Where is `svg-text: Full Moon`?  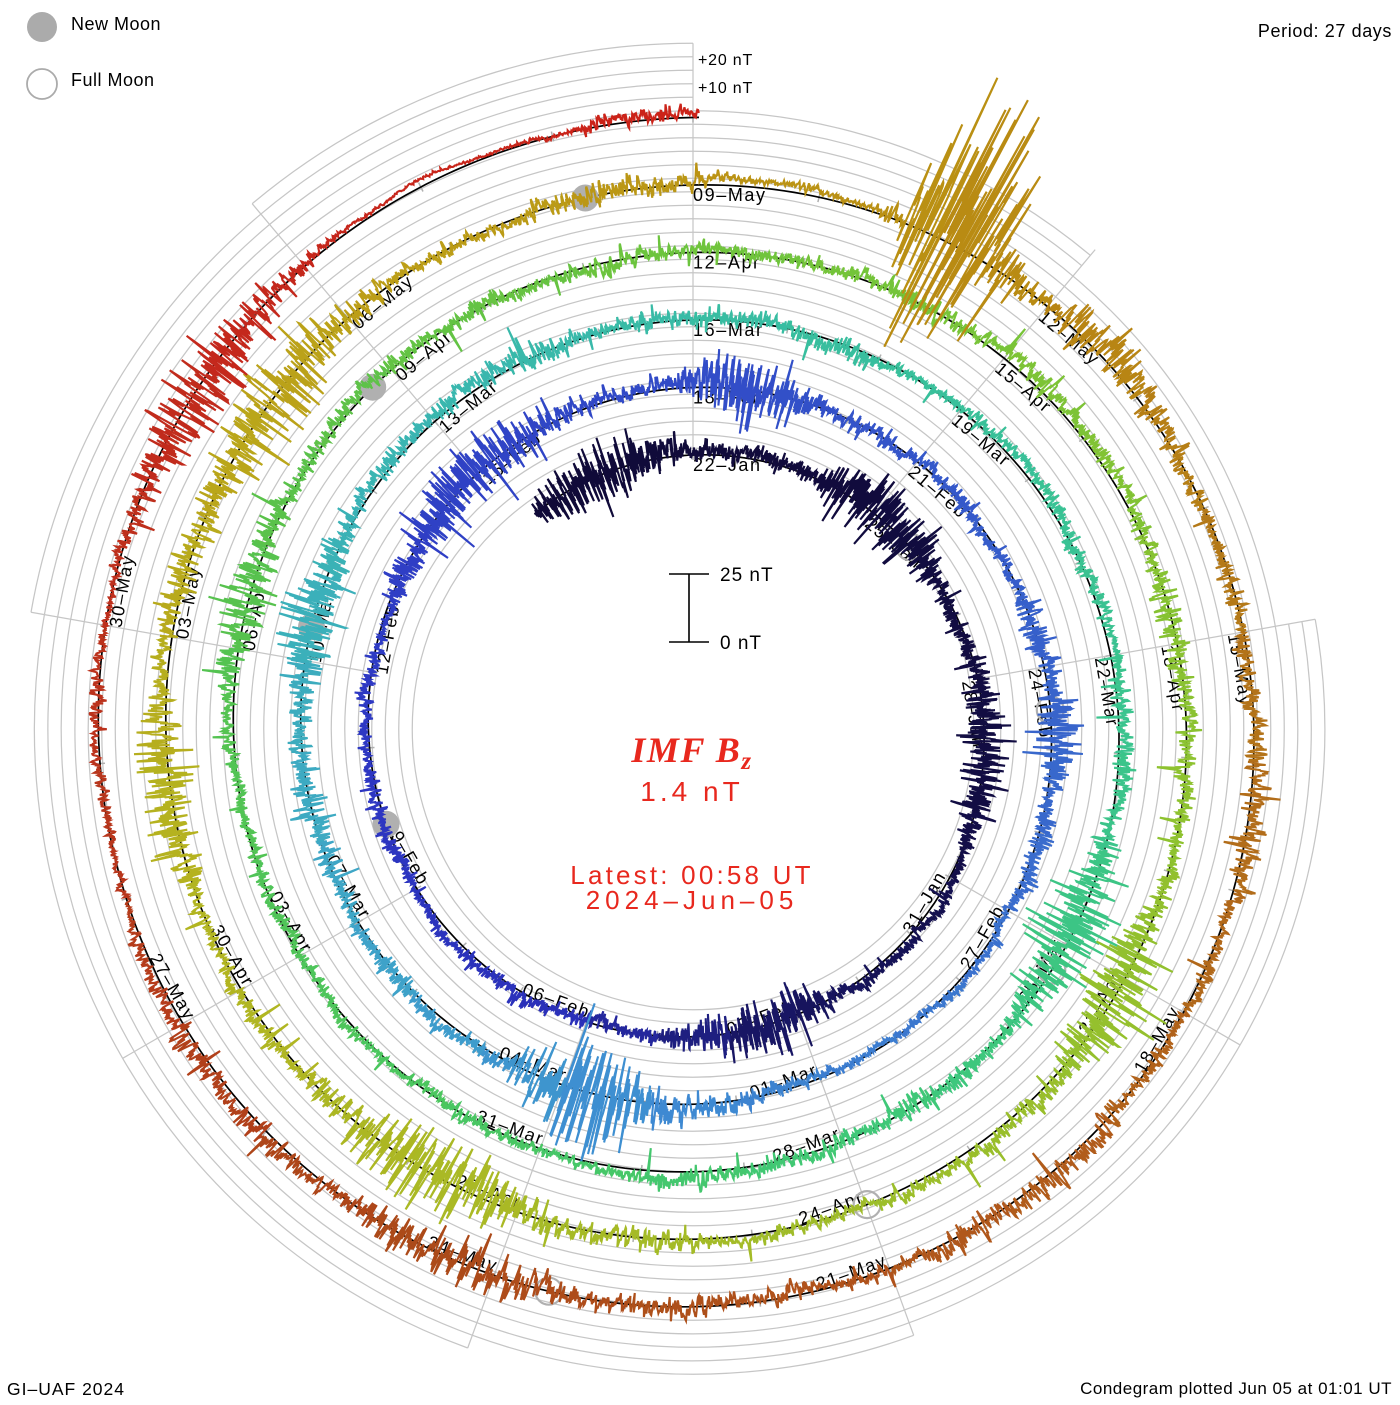 svg-text: Full Moon is located at coordinates (113, 80).